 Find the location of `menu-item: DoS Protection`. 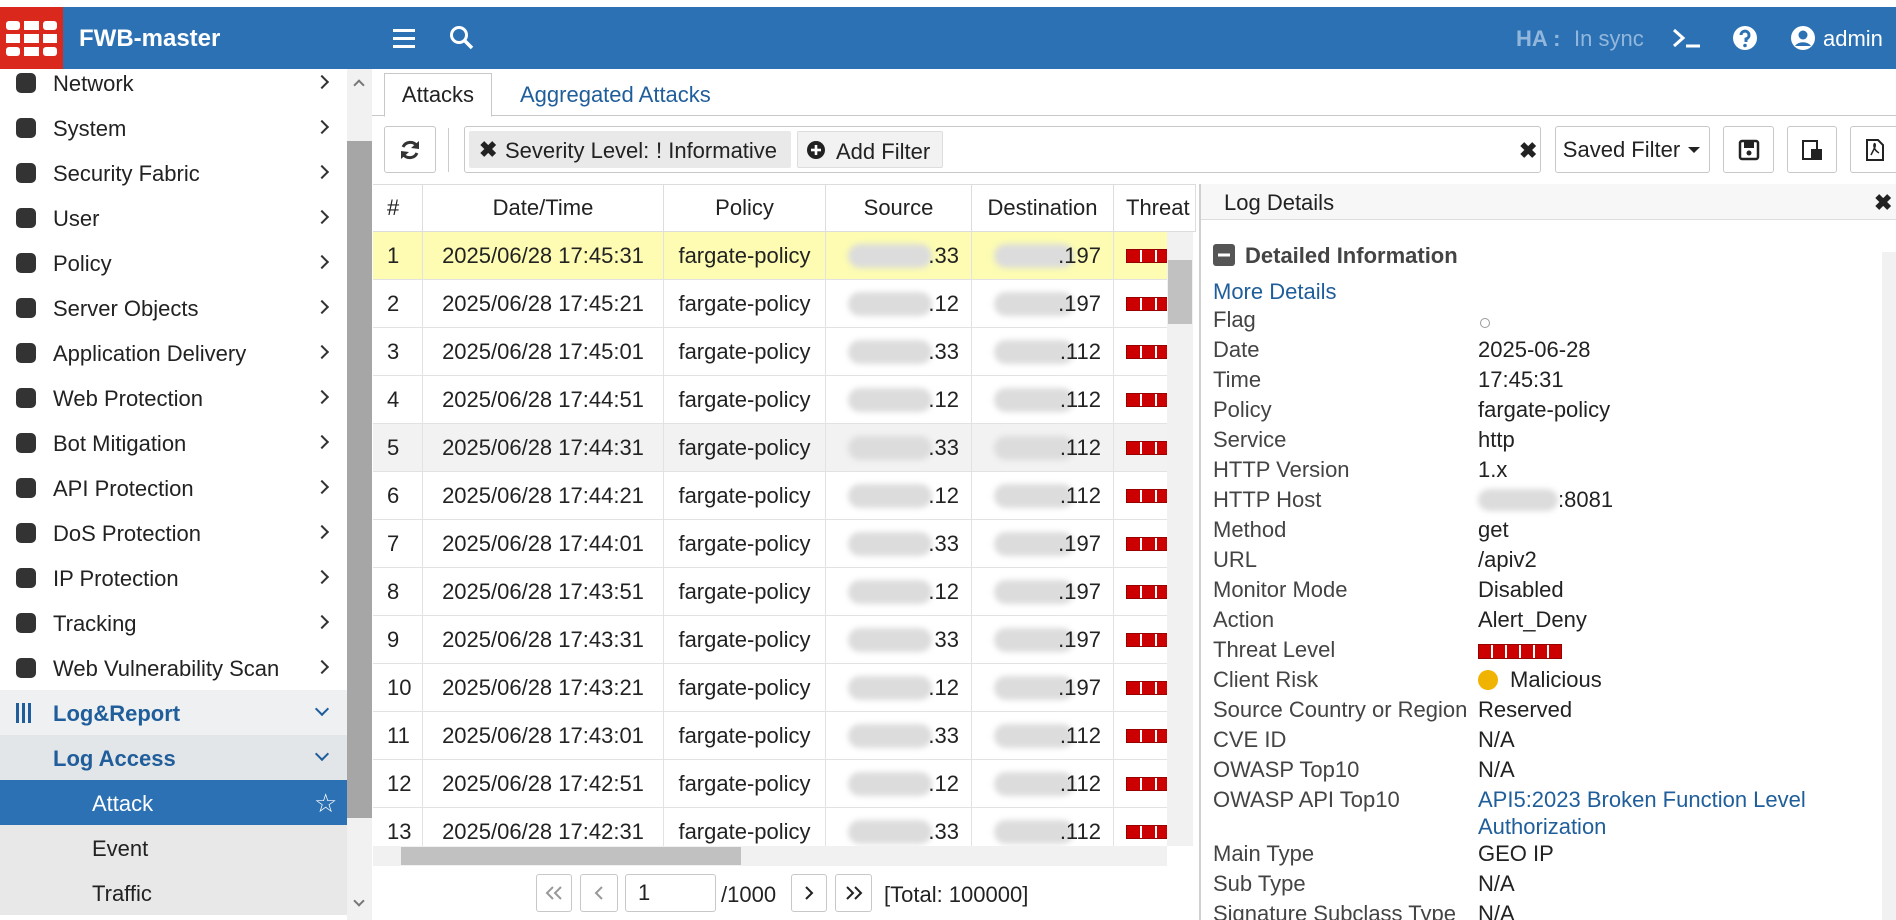

menu-item: DoS Protection is located at coordinates (173, 532).